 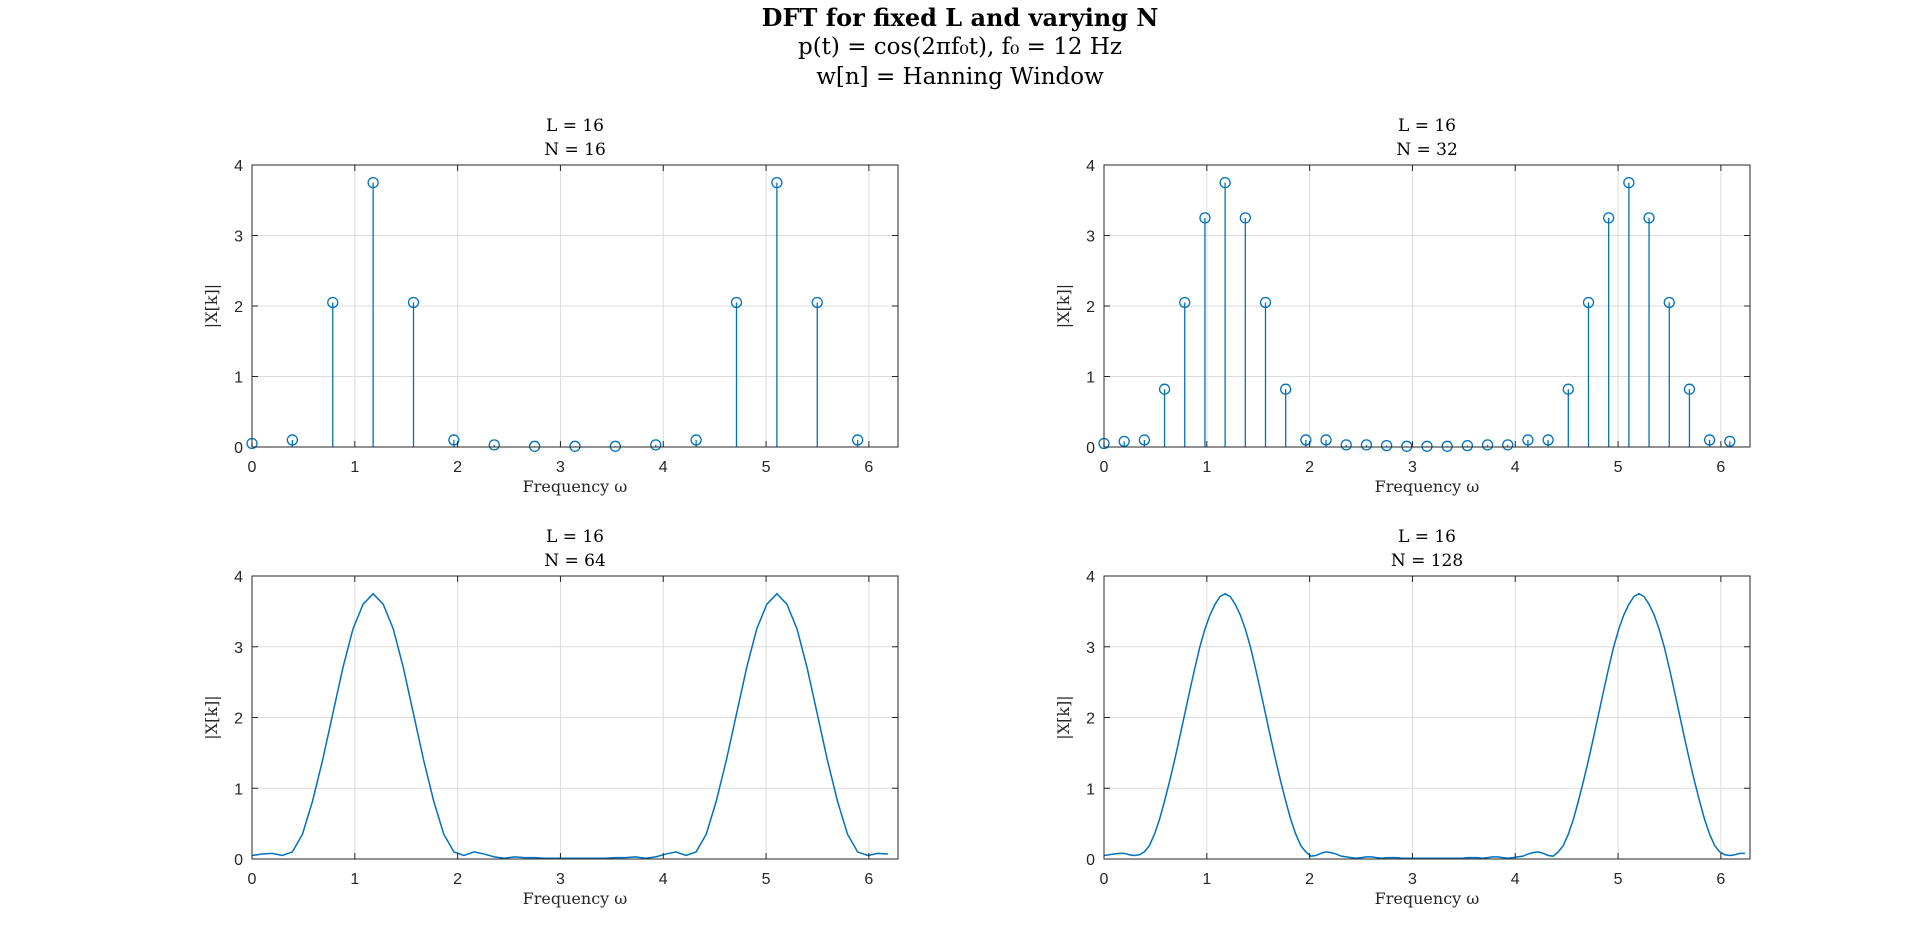 I want to click on figure-subtitle-window: w[n] = Hanning Window, so click(x=960, y=77).